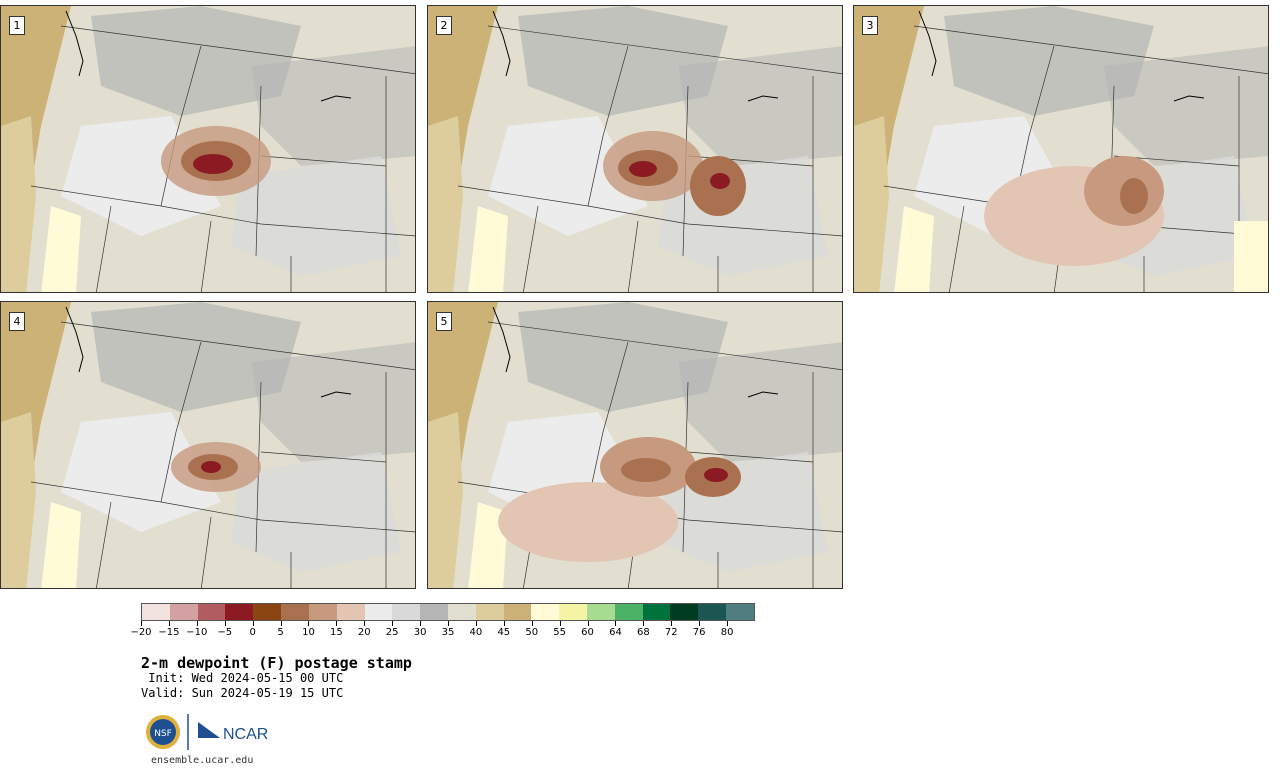  I want to click on colorbar-tick-label: 10, so click(308, 632).